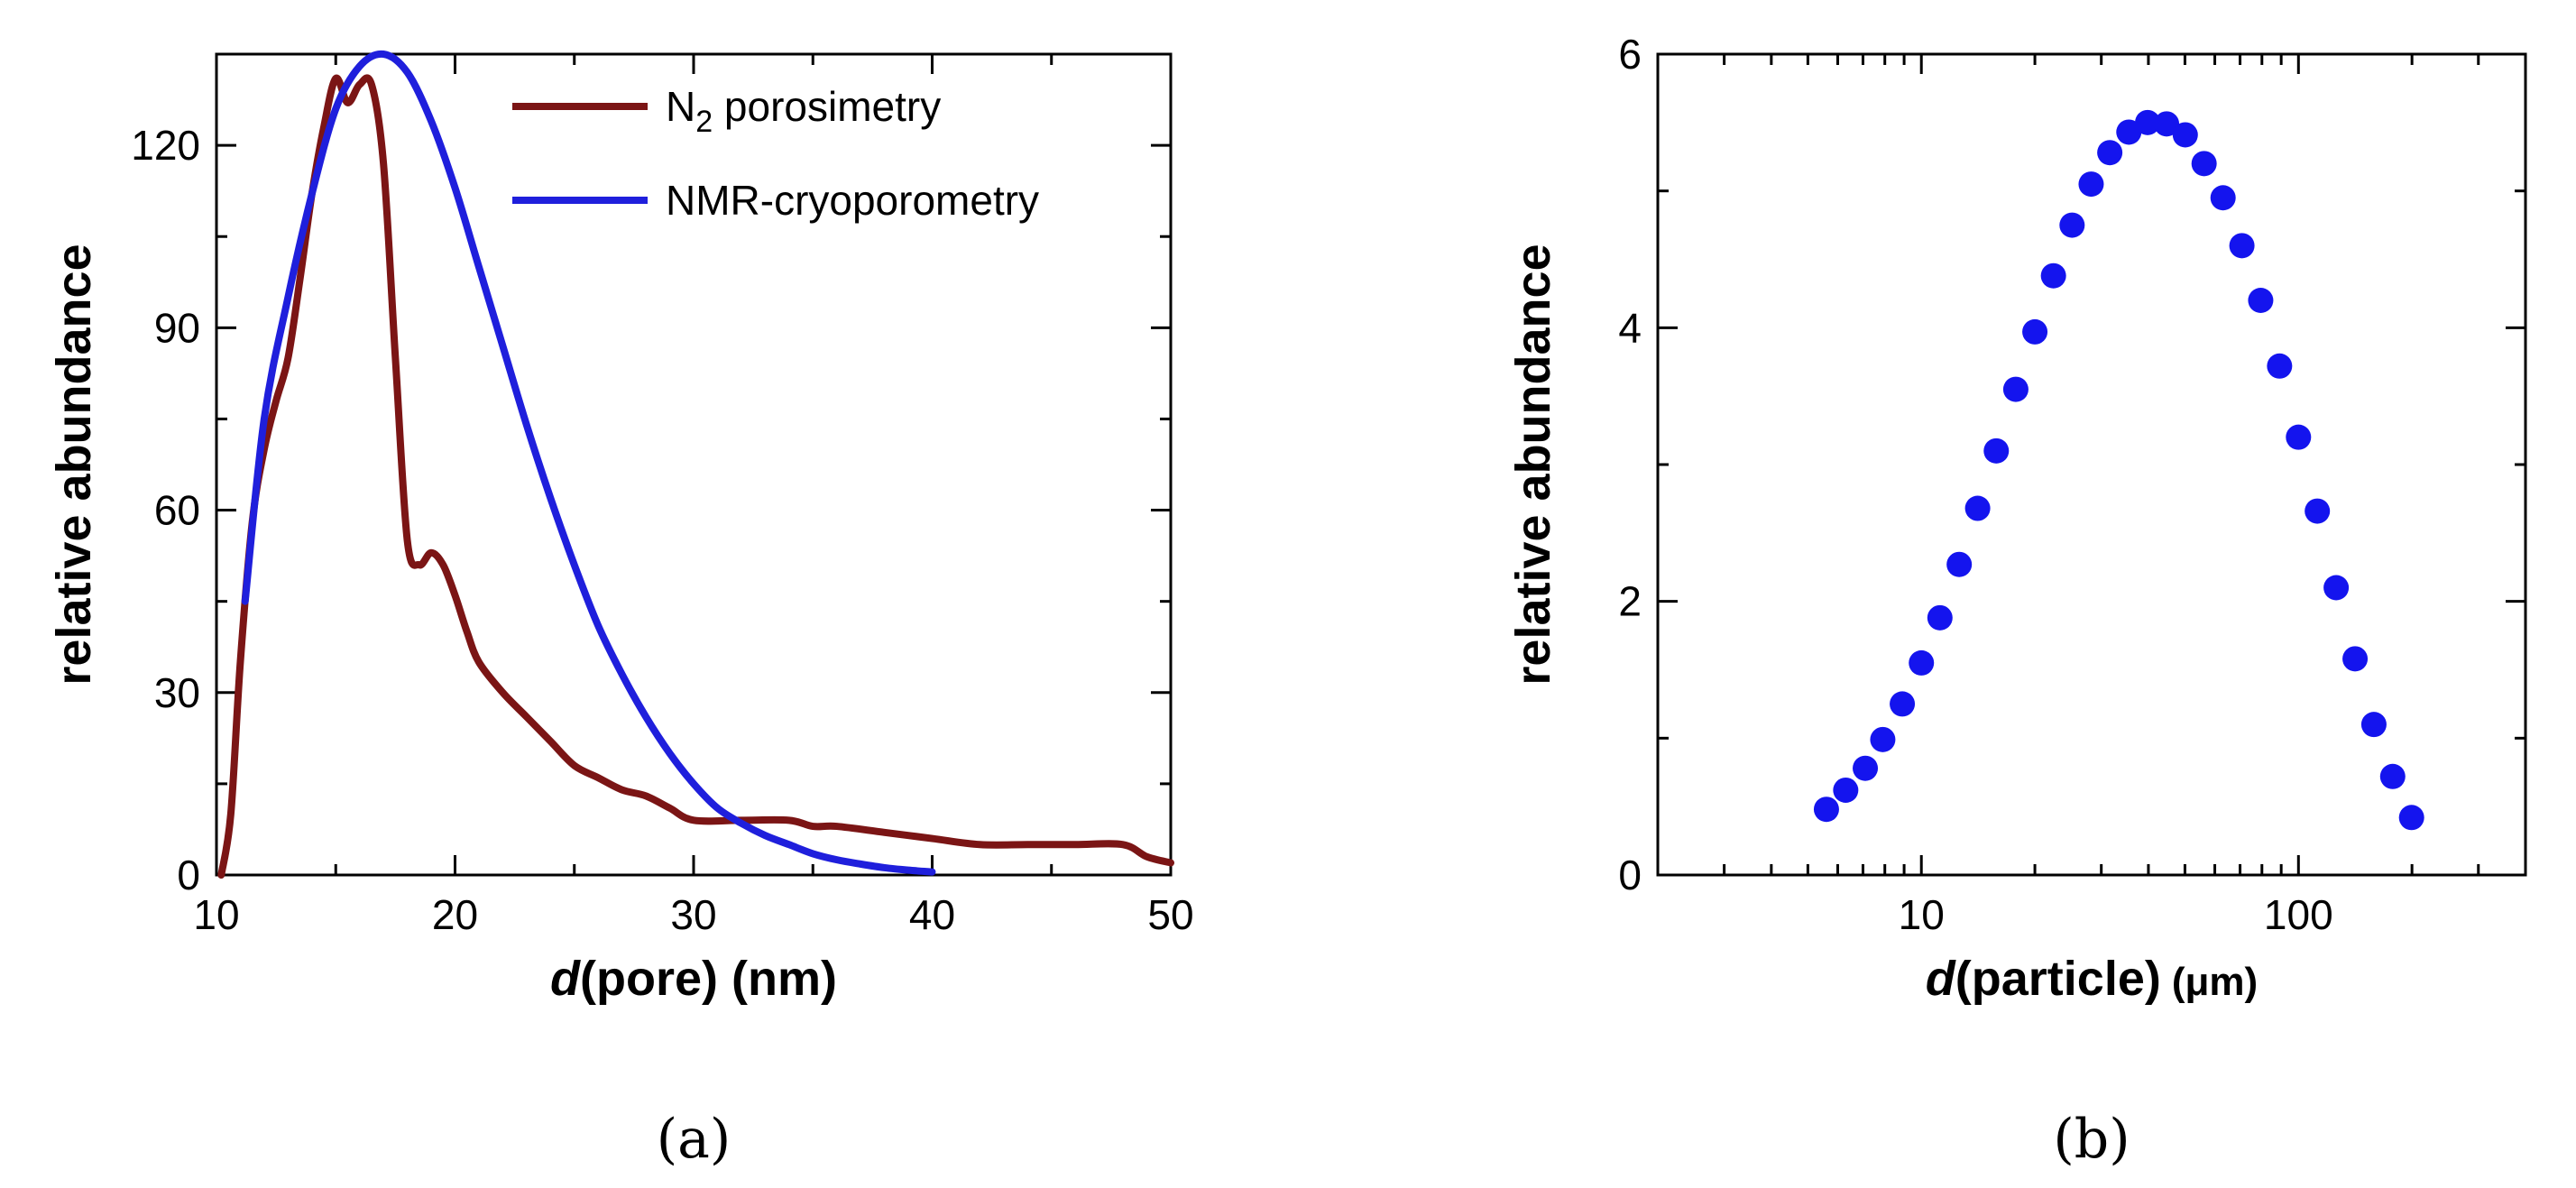 This screenshot has width=2576, height=1188. What do you see at coordinates (708, 979) in the screenshot?
I see `panel-a-x-title-rest: (pore) (nm)` at bounding box center [708, 979].